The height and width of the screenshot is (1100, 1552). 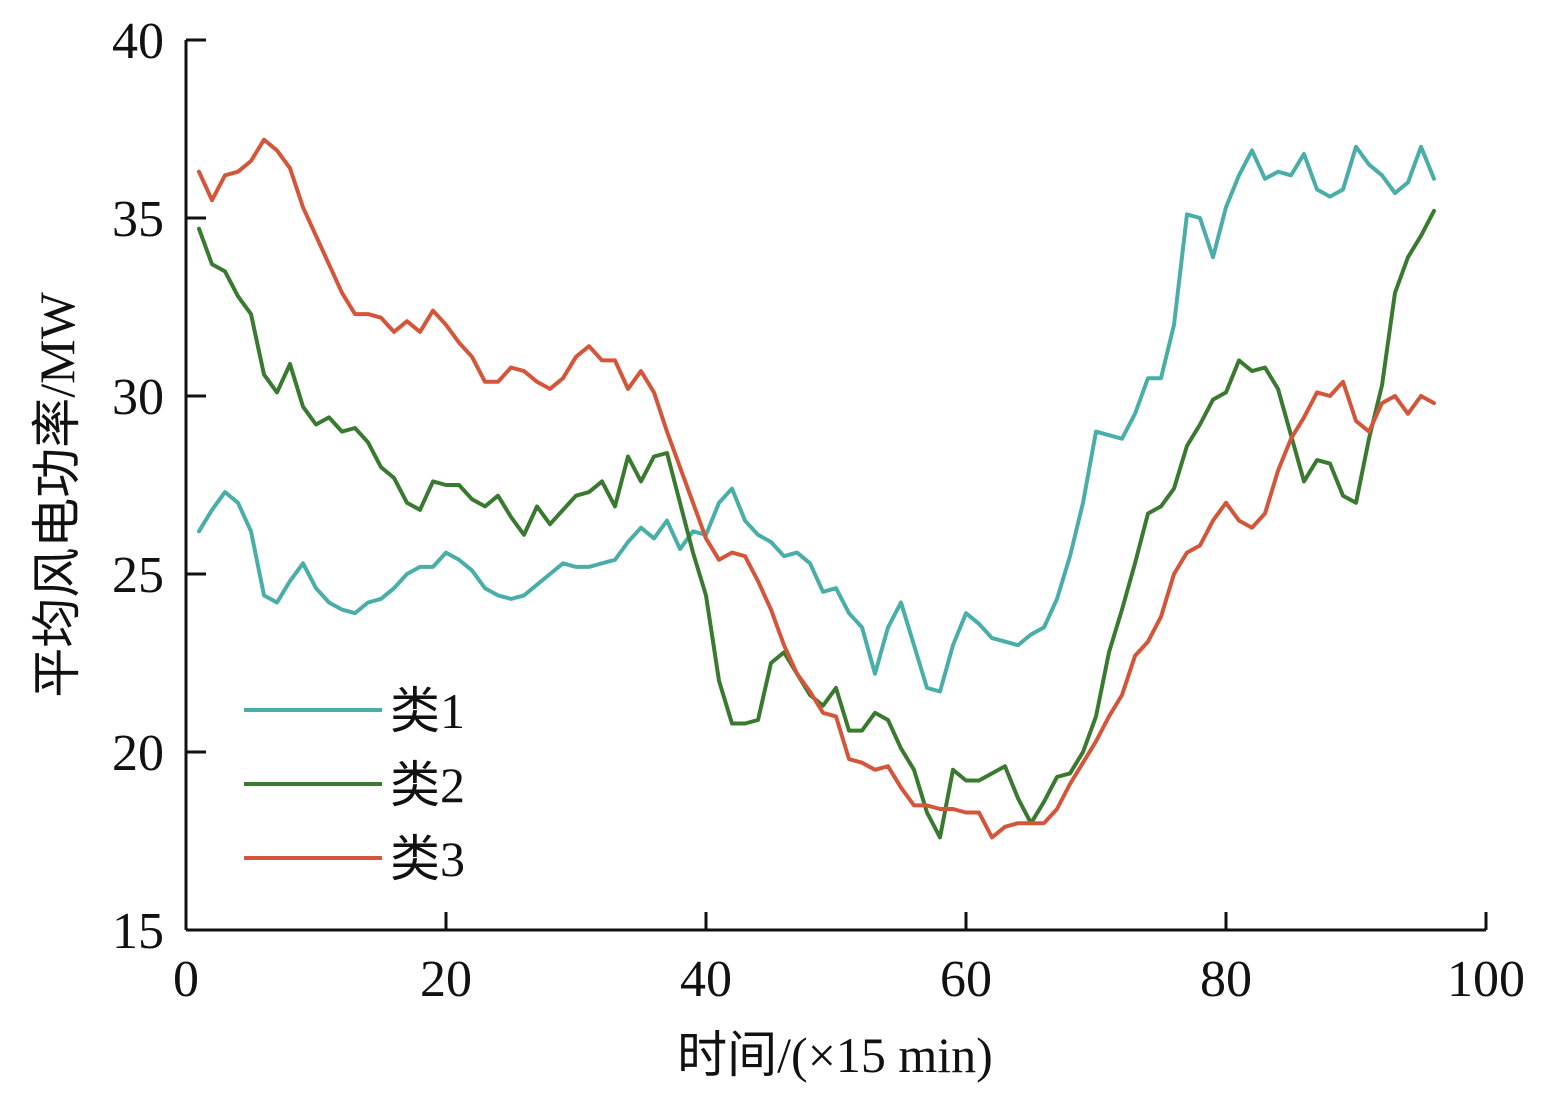 What do you see at coordinates (706, 979) in the screenshot?
I see `x-tick-label: 40` at bounding box center [706, 979].